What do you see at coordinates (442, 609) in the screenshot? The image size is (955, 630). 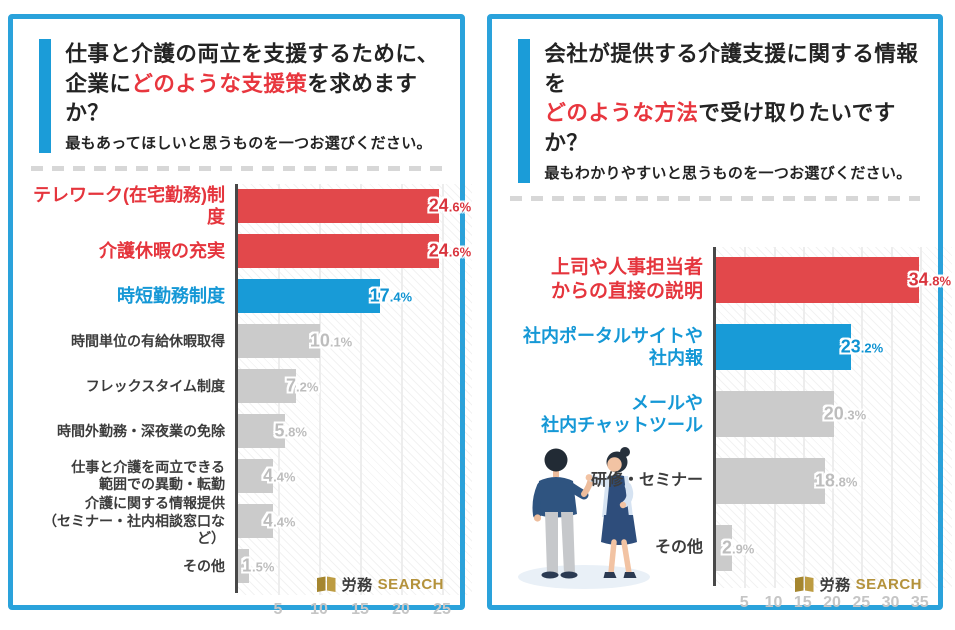 I see `x-tick-label: 25` at bounding box center [442, 609].